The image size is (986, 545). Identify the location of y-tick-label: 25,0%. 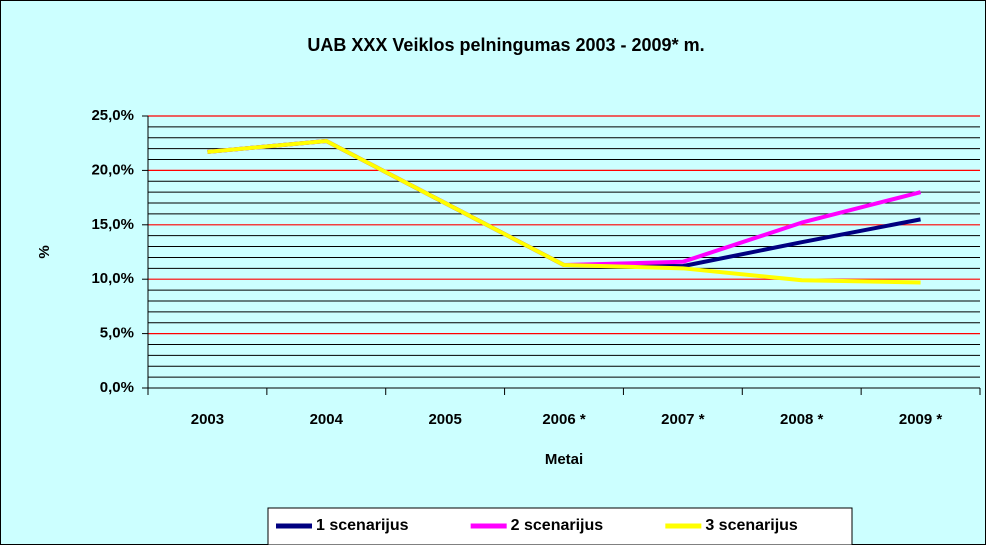
(112, 115).